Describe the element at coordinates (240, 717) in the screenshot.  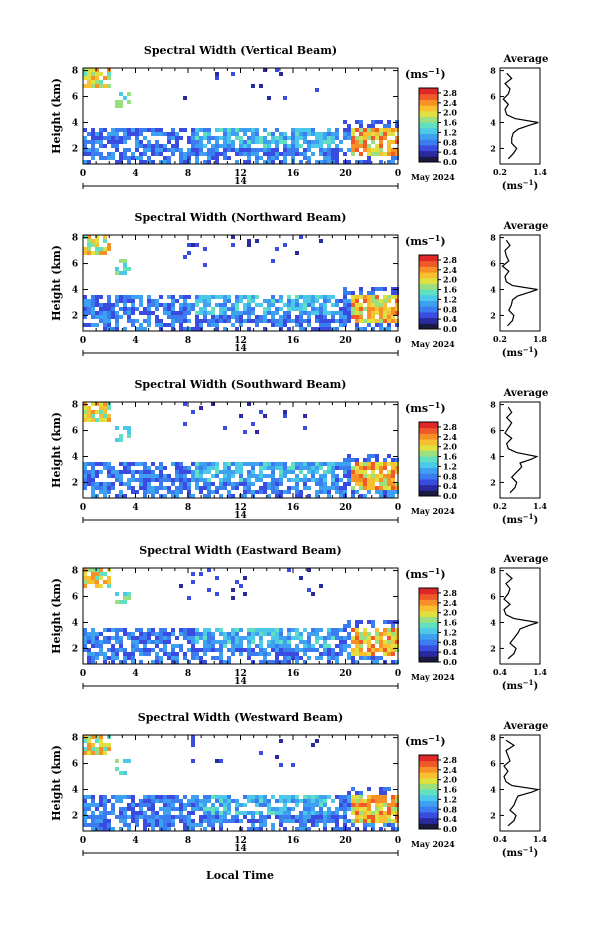
I see `panel-title: Spectral Width (Westward Beam)` at that location.